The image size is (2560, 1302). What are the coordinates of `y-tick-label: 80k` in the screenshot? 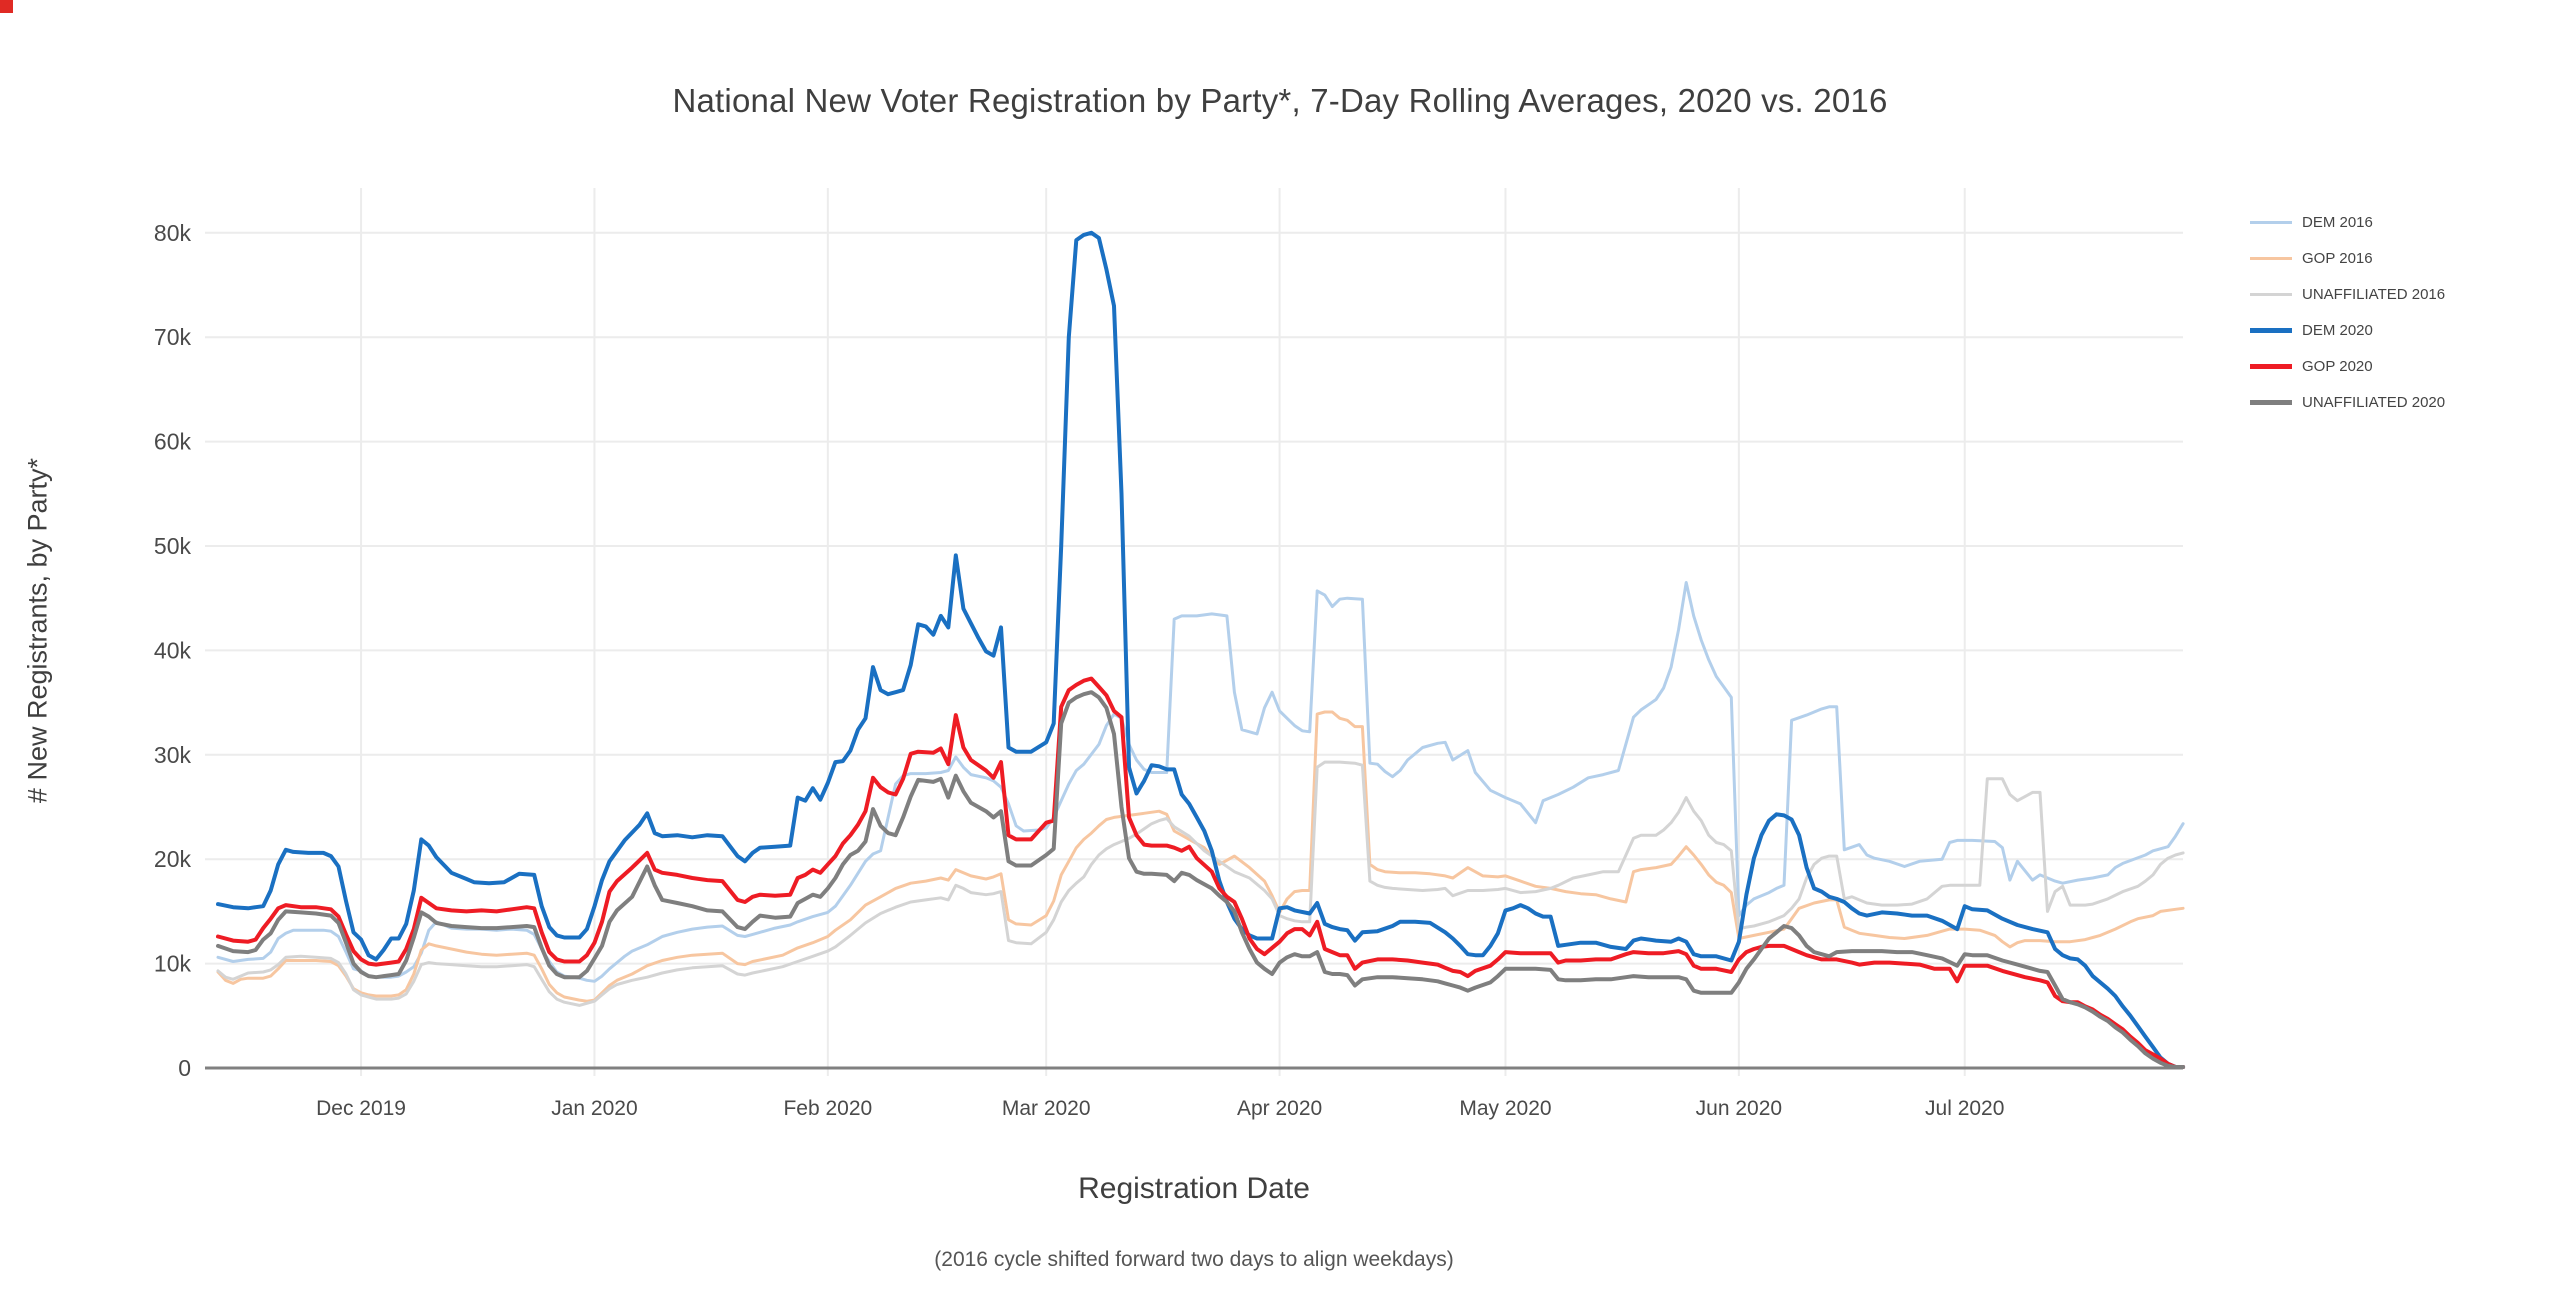 It's located at (173, 233).